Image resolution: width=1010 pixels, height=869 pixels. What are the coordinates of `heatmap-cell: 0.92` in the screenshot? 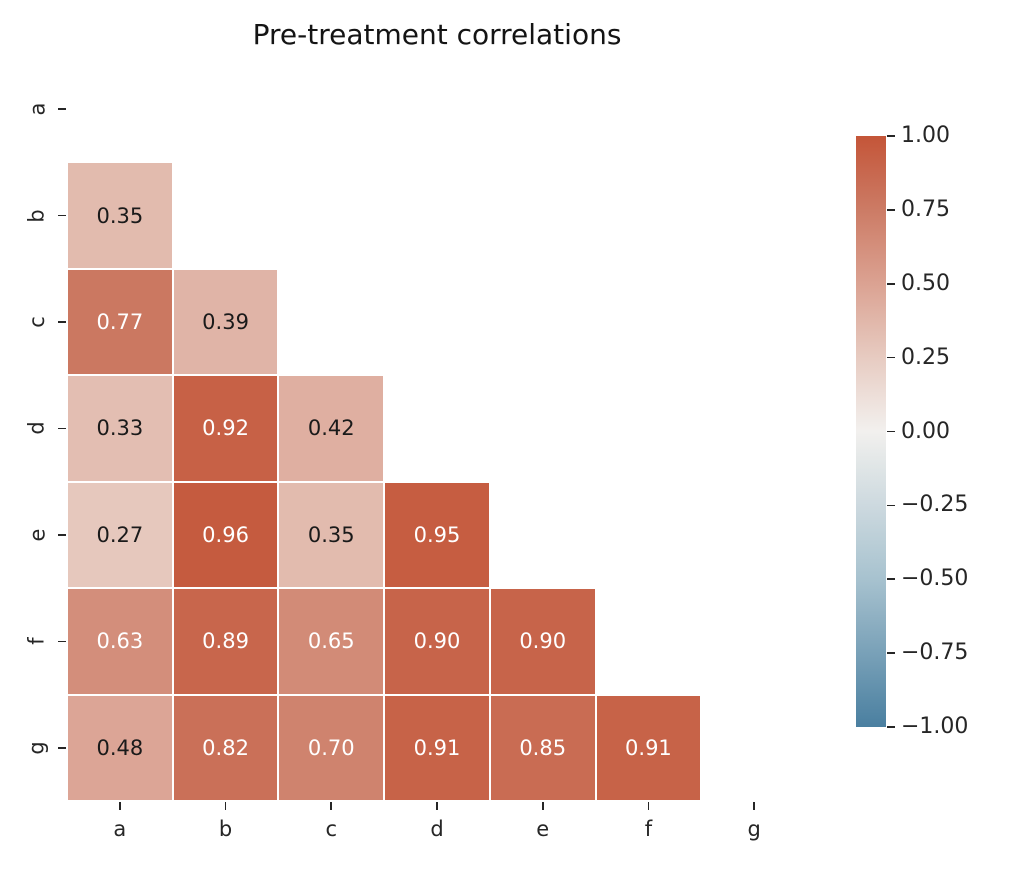 It's located at (225, 428).